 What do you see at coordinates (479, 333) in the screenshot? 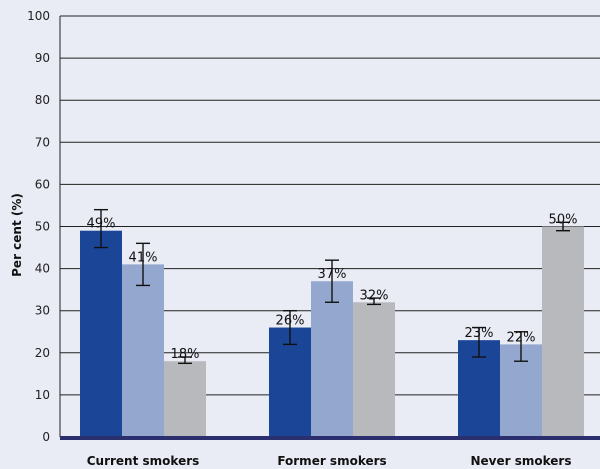
I see `data-label: 23%` at bounding box center [479, 333].